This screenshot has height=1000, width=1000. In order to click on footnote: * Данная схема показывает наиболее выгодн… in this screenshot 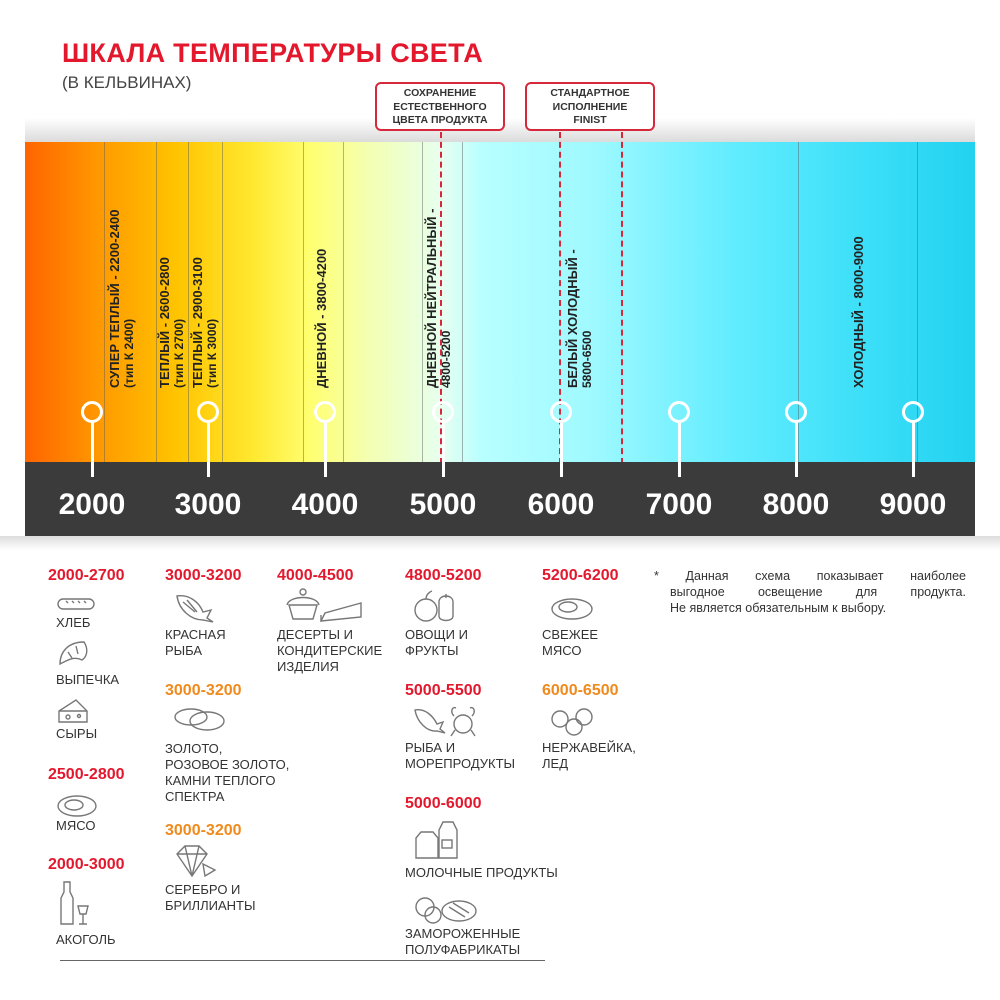, I will do `click(810, 592)`.